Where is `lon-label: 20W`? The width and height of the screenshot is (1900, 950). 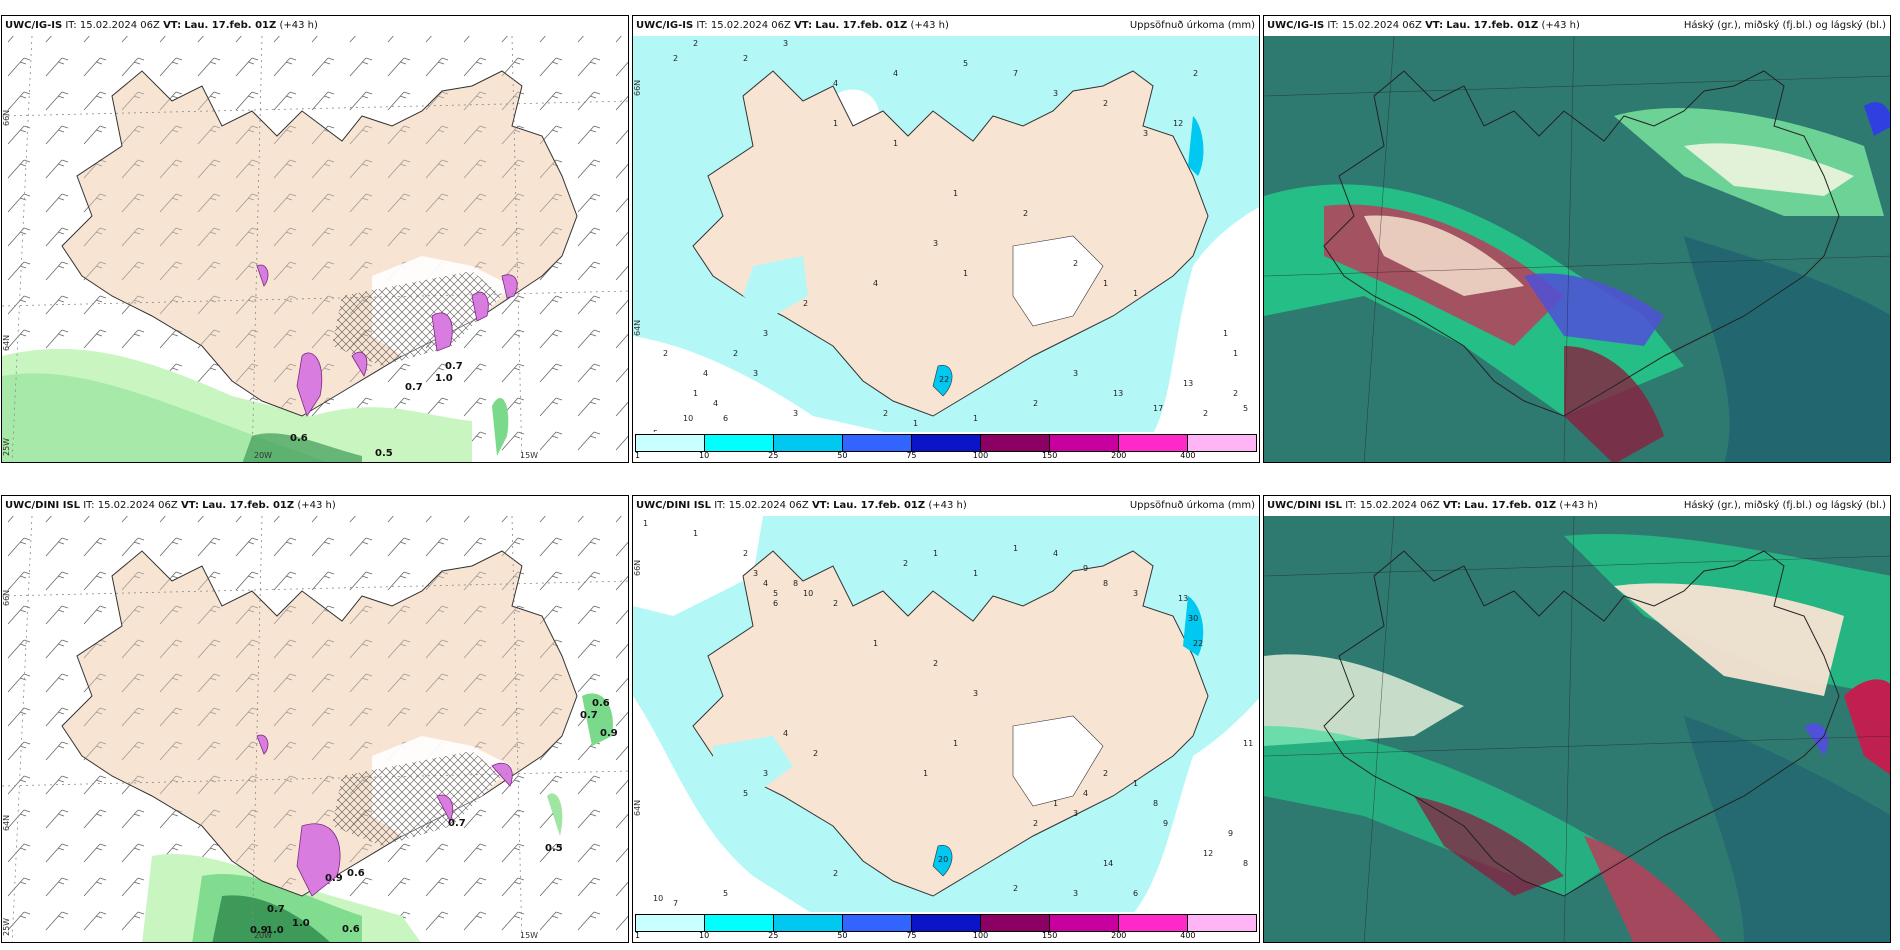
lon-label: 20W is located at coordinates (263, 935).